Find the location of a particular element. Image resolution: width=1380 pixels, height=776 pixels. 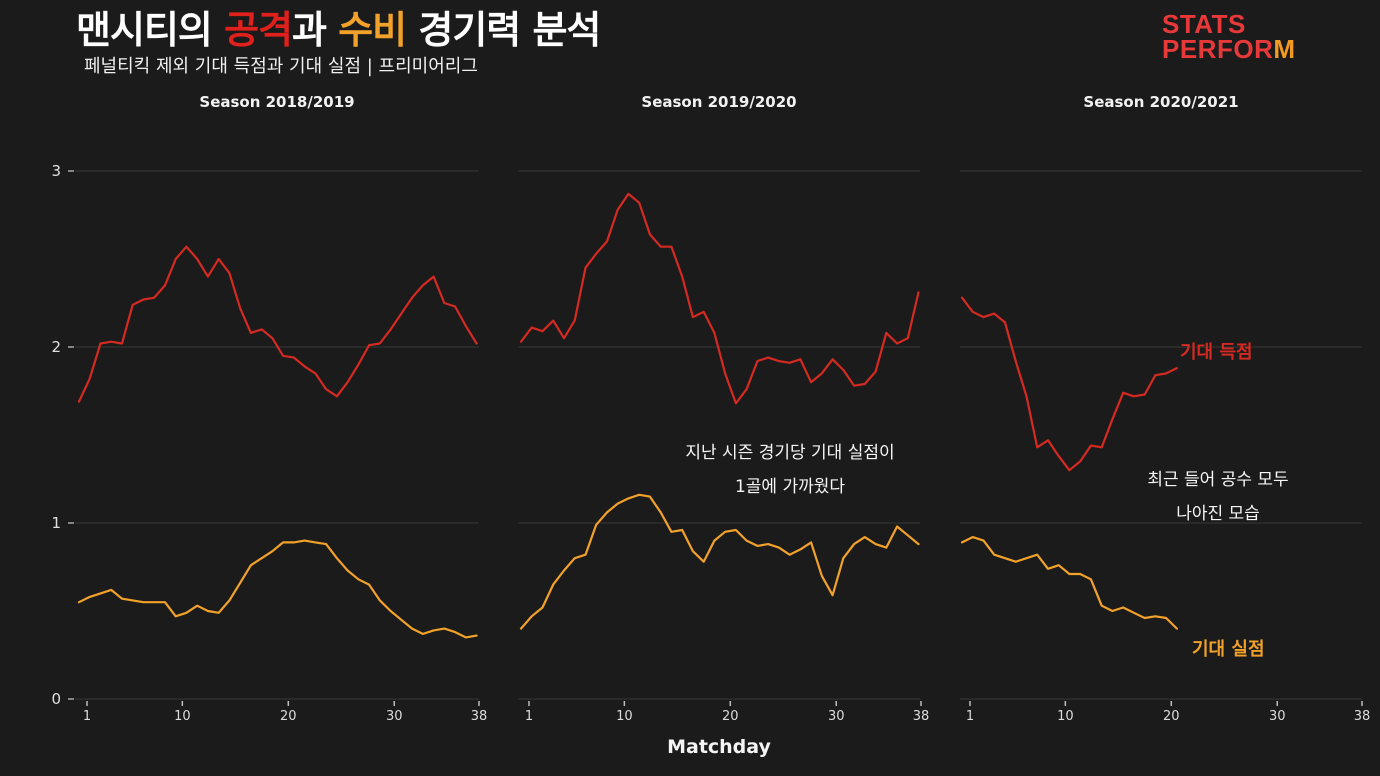

annotation-season2-line2: 1골에 가까웠다 is located at coordinates (790, 487).